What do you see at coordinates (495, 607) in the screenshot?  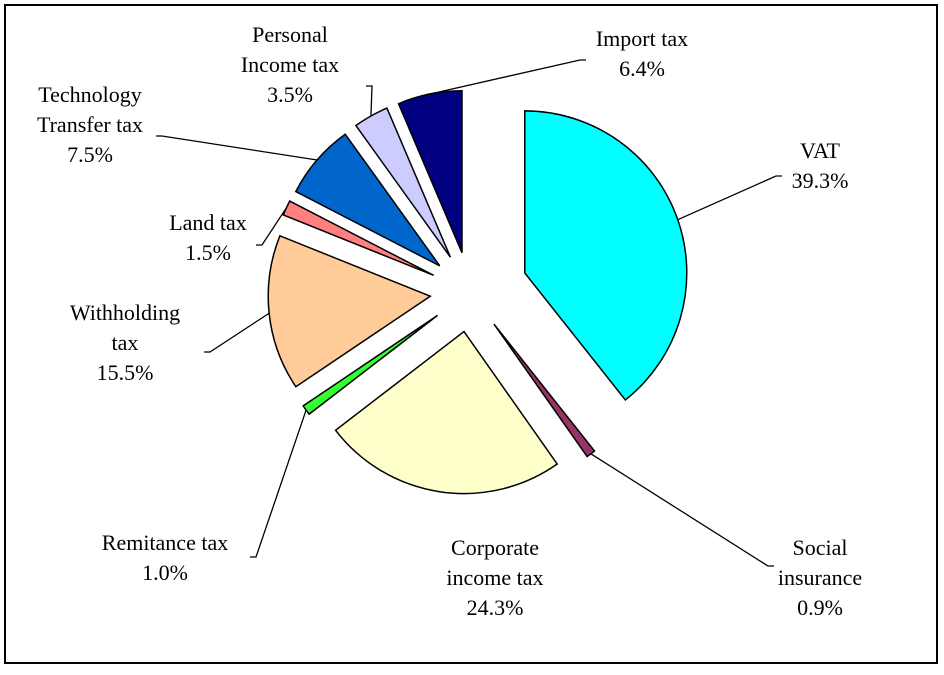 I see `value-label: 24.3%` at bounding box center [495, 607].